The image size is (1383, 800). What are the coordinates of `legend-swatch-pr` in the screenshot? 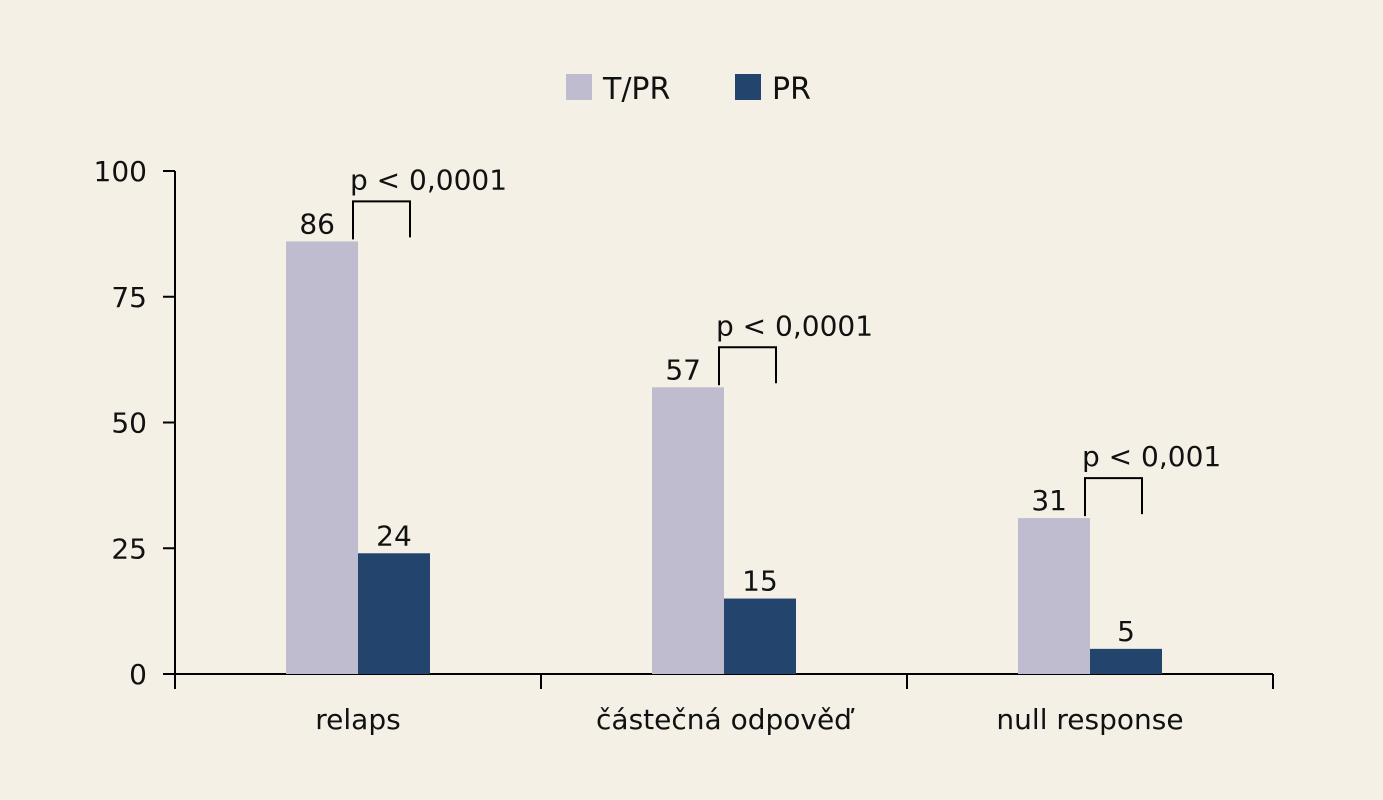 It's located at (748, 87).